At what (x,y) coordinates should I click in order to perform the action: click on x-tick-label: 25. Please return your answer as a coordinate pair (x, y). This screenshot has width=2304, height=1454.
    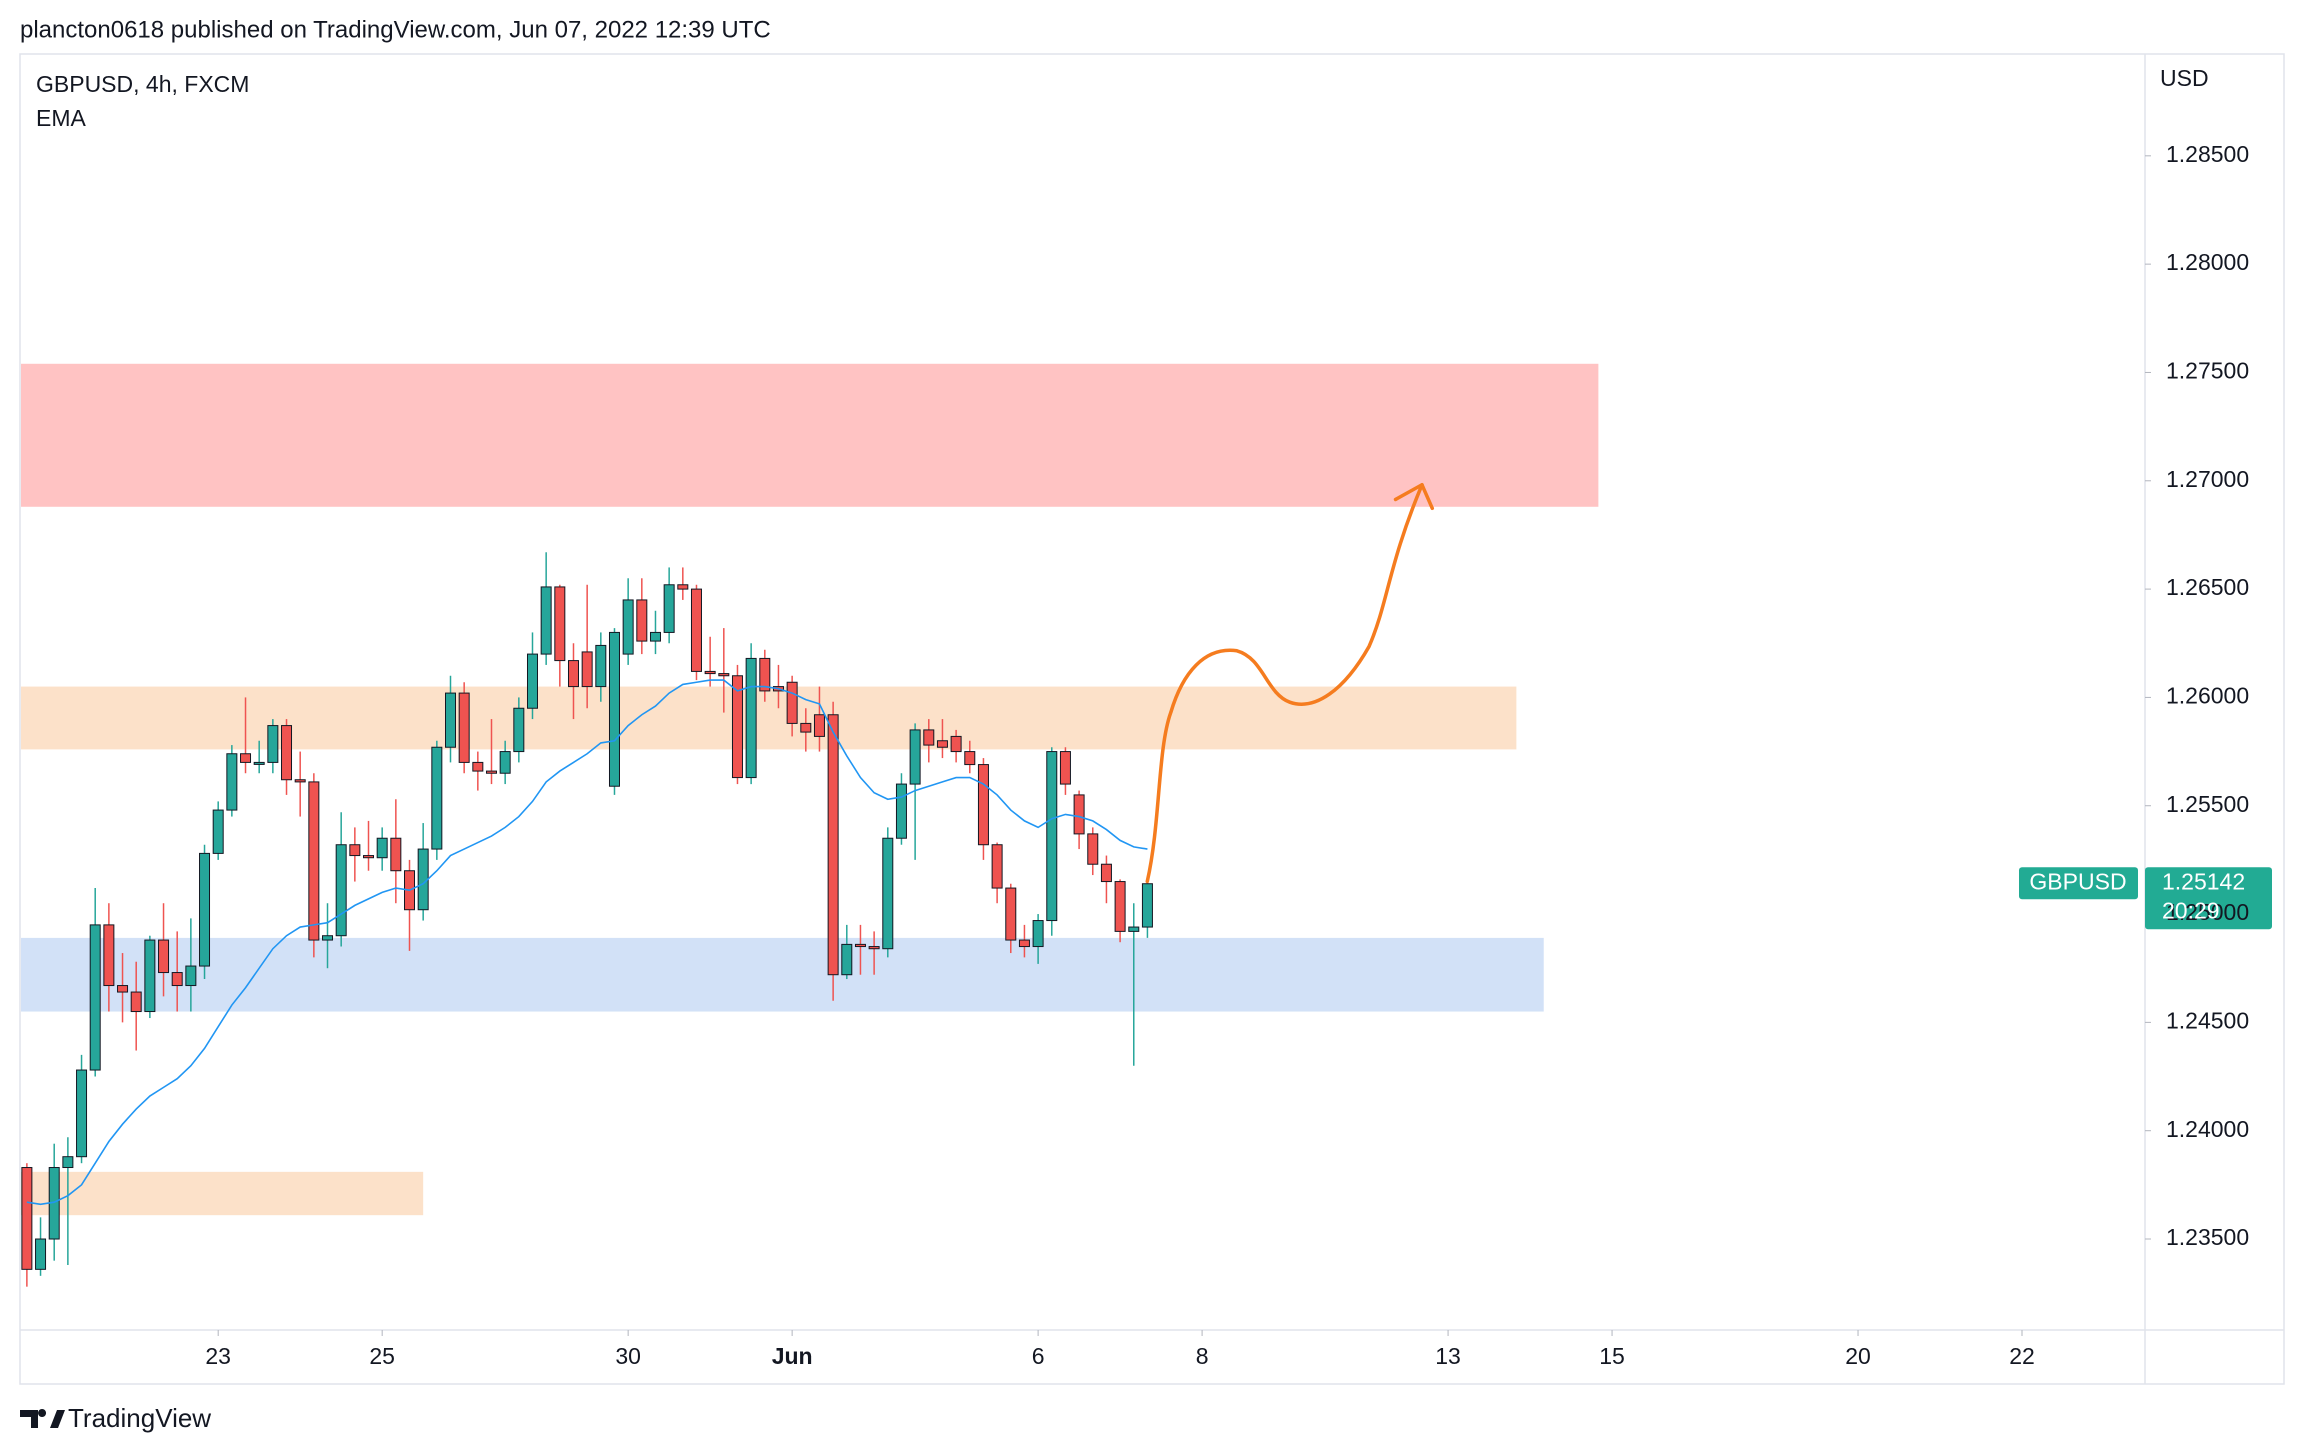
    Looking at the image, I should click on (382, 1356).